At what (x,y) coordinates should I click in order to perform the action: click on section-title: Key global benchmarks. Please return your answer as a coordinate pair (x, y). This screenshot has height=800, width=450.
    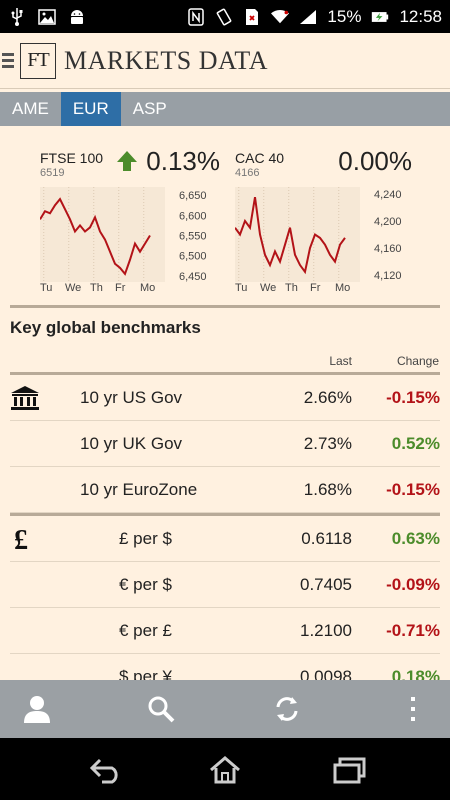
    Looking at the image, I should click on (105, 327).